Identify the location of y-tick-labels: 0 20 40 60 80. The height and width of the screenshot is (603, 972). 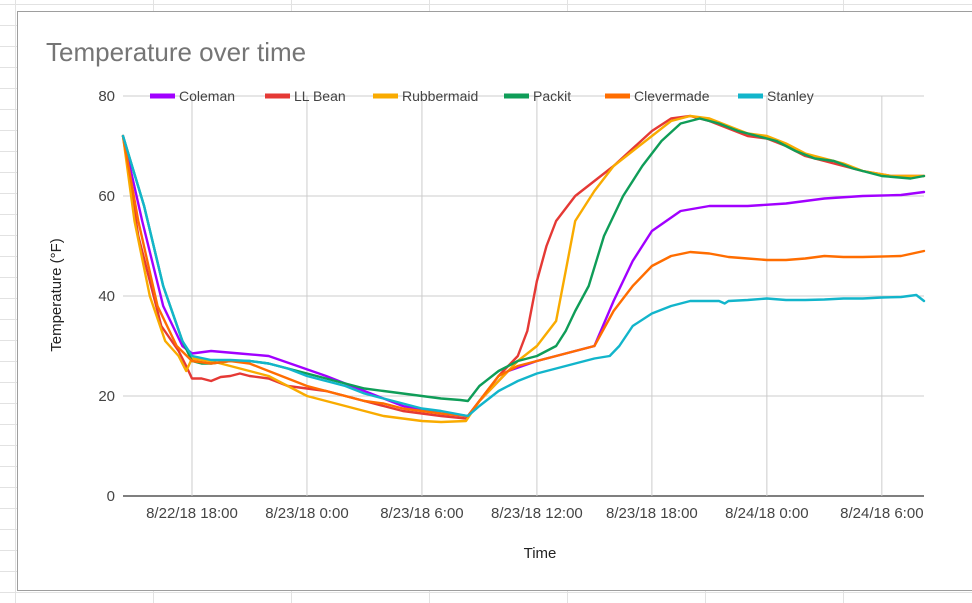
(106, 296).